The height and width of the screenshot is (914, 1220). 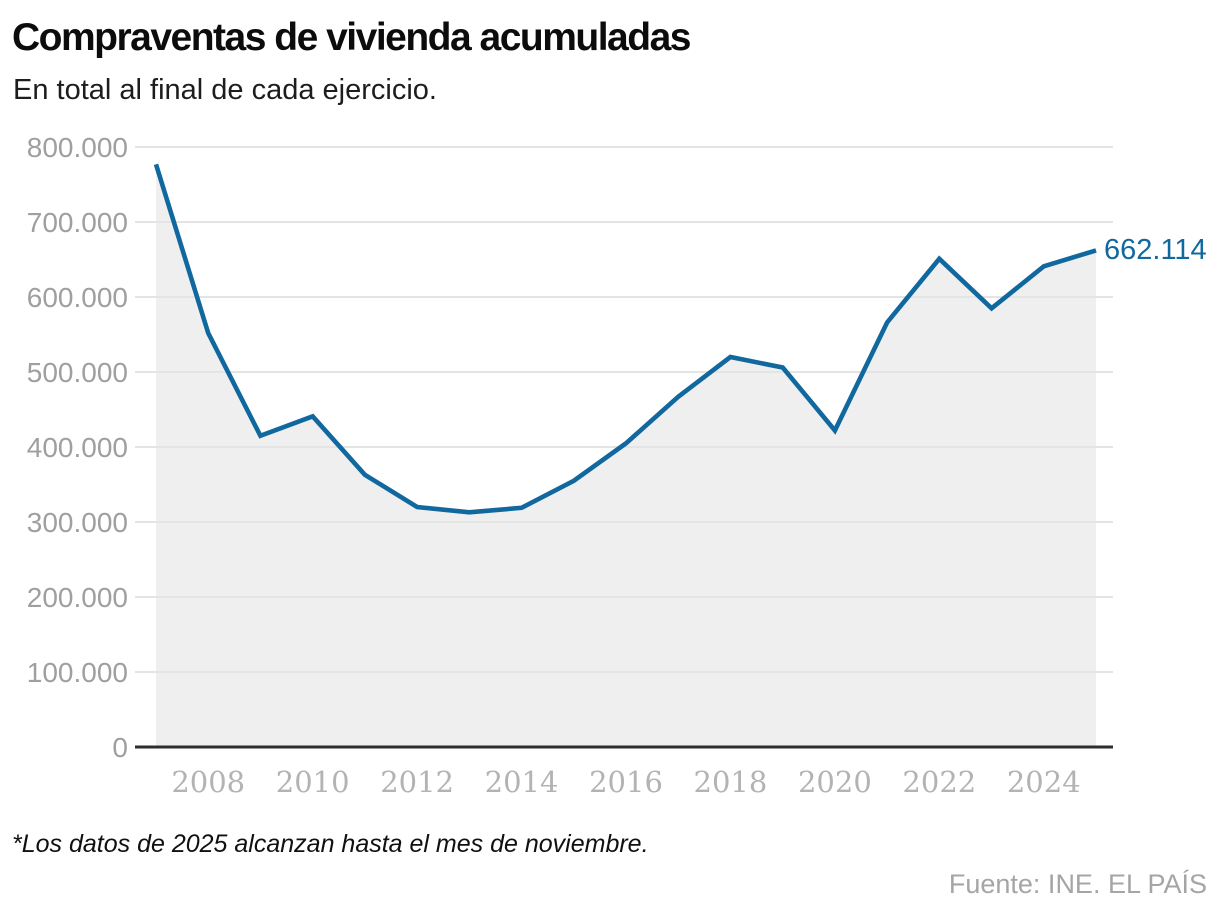 I want to click on end-value-label: 662.114, so click(x=1155, y=250).